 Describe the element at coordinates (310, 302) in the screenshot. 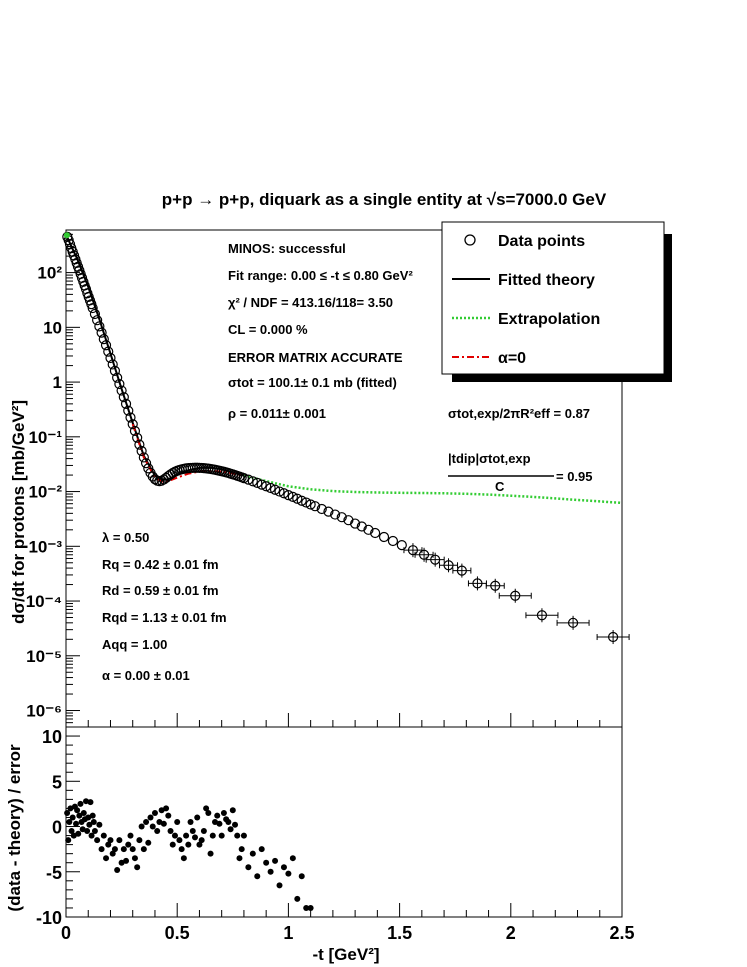

I see `fit-info-line-2: χ² / NDF = 413.16/118= 3.50` at that location.